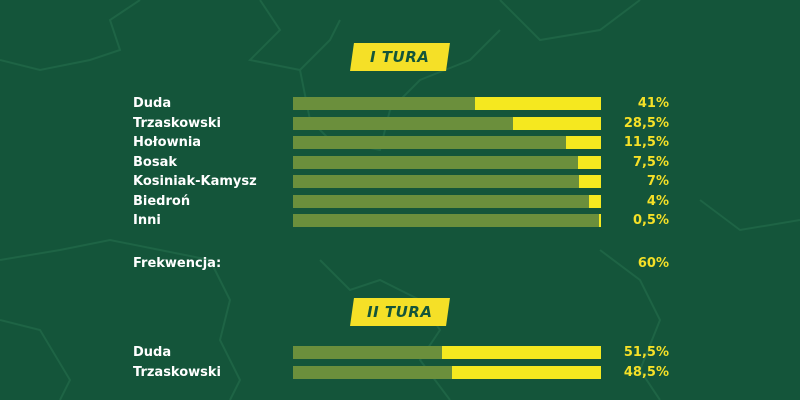  I want to click on round2-bar-row: Trzaskowski 48,5%, so click(400, 373).